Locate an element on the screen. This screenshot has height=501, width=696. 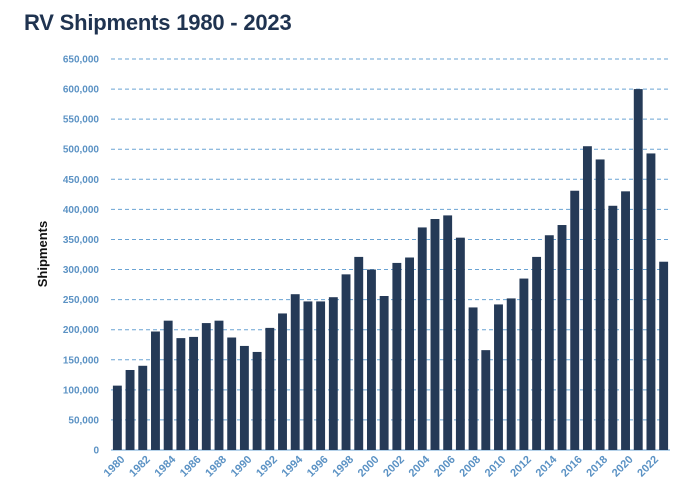
bar-2010 is located at coordinates (498, 377).